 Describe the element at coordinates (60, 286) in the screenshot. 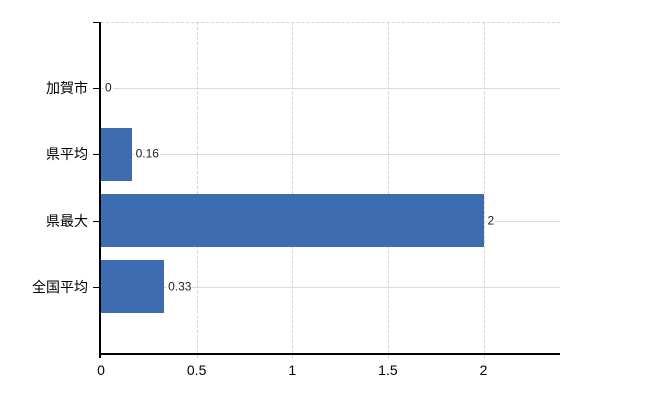

I see `category-label: 全国平均` at that location.